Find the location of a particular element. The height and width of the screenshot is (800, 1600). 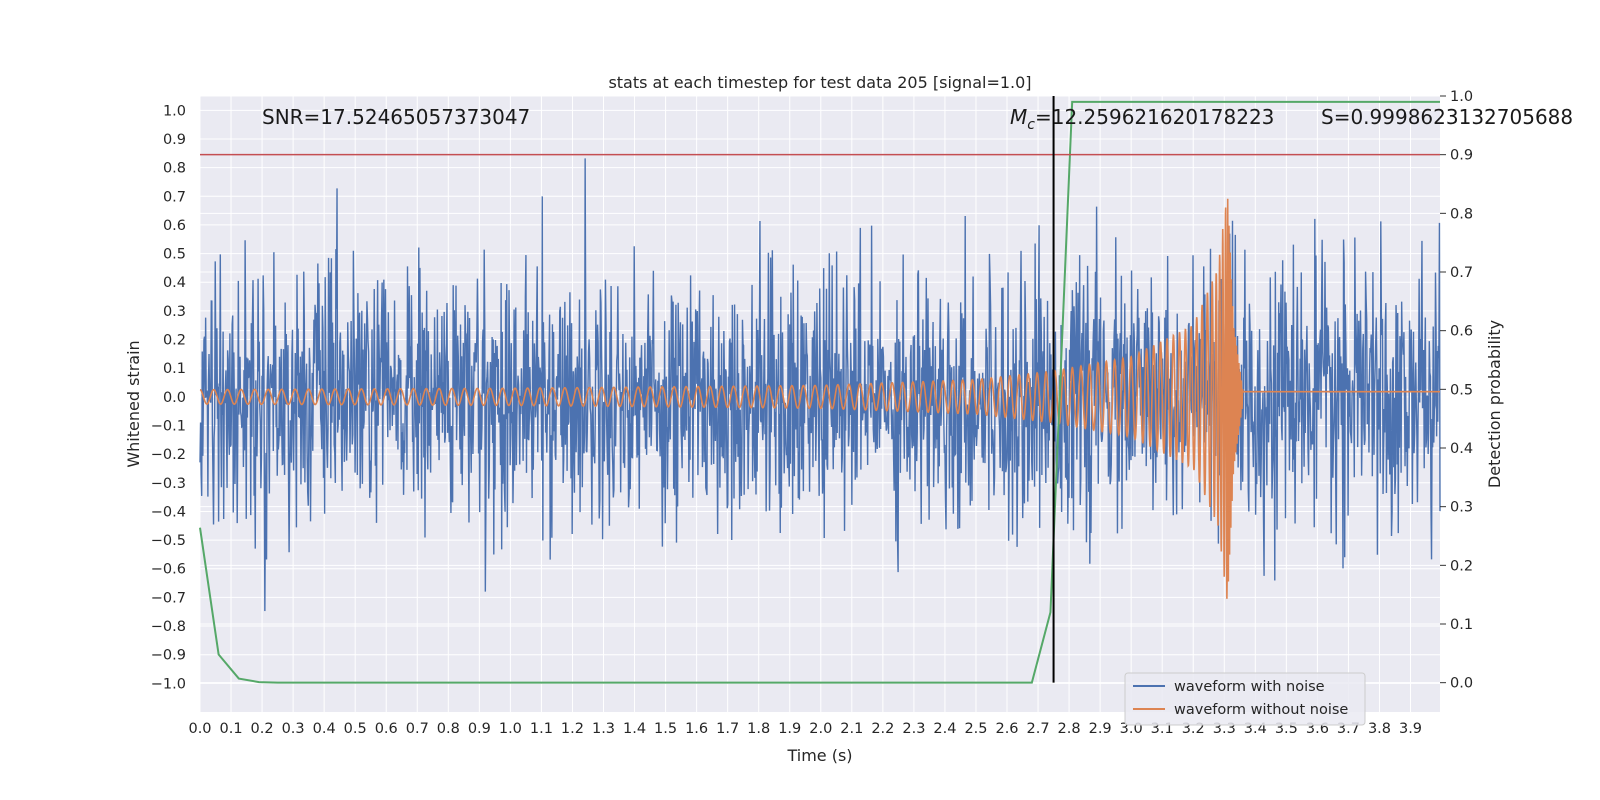

y-left-tick-label: −0.1 is located at coordinates (168, 426).